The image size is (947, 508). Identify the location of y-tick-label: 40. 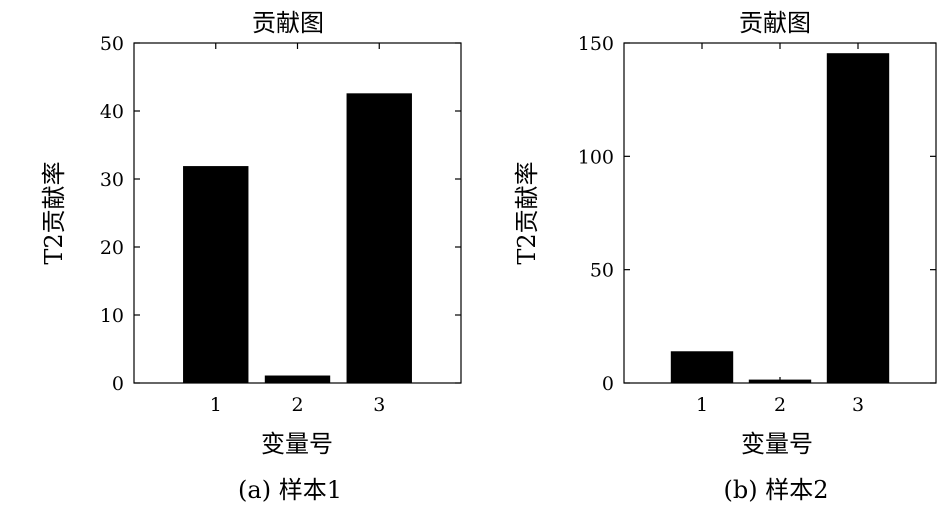
(112, 112).